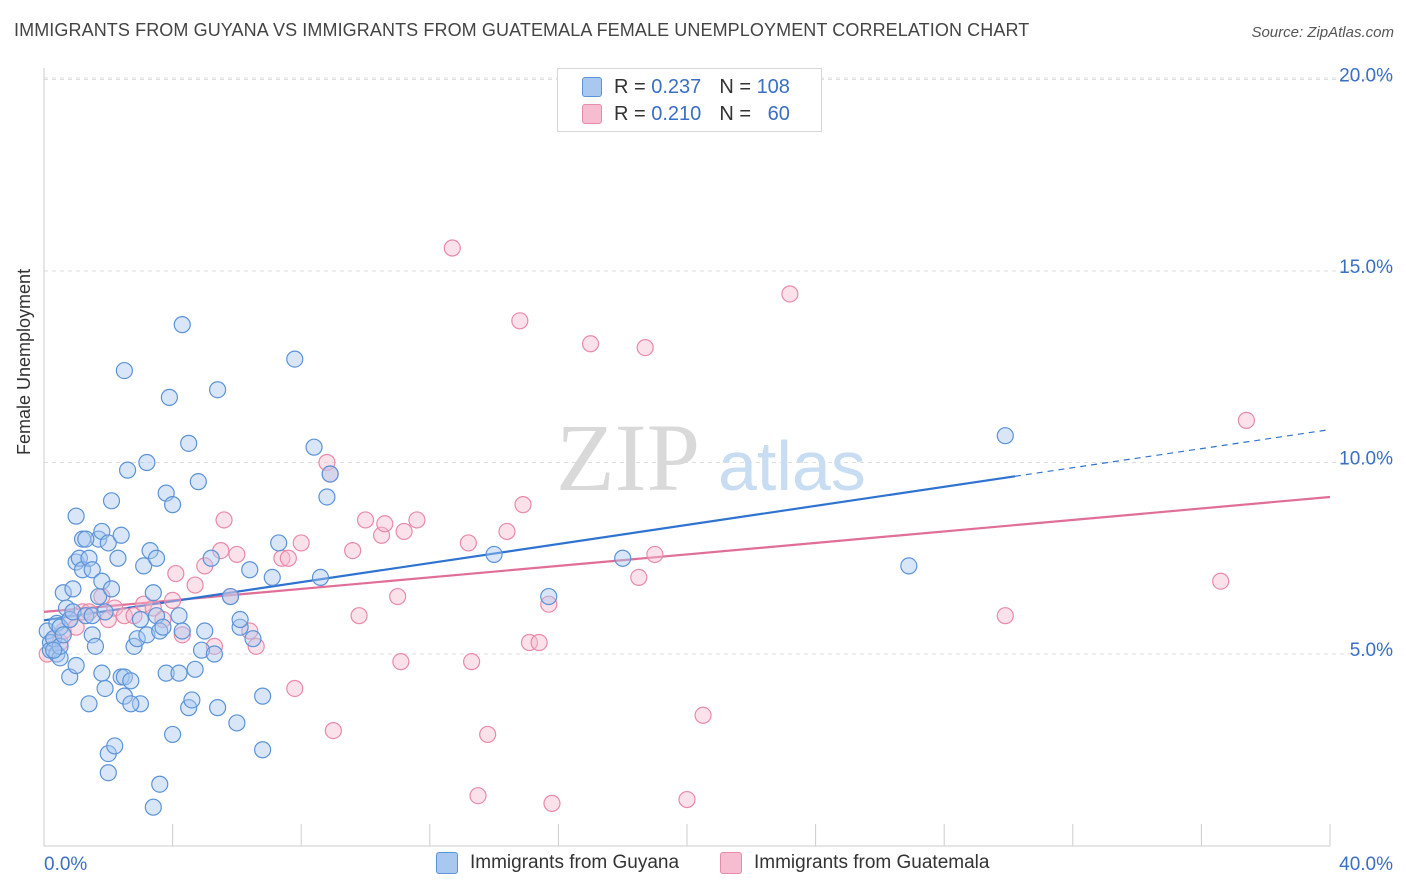  Describe the element at coordinates (1366, 459) in the screenshot. I see `y-tick-label: 10.0%` at that location.